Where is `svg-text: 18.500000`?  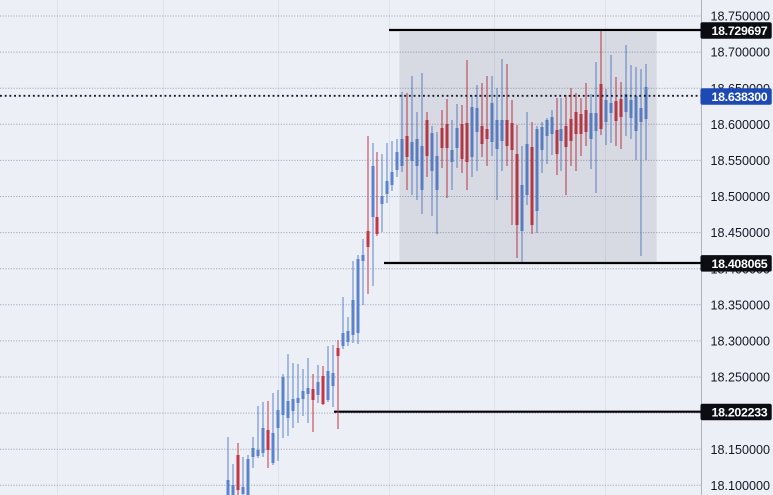
svg-text: 18.500000 is located at coordinates (741, 197).